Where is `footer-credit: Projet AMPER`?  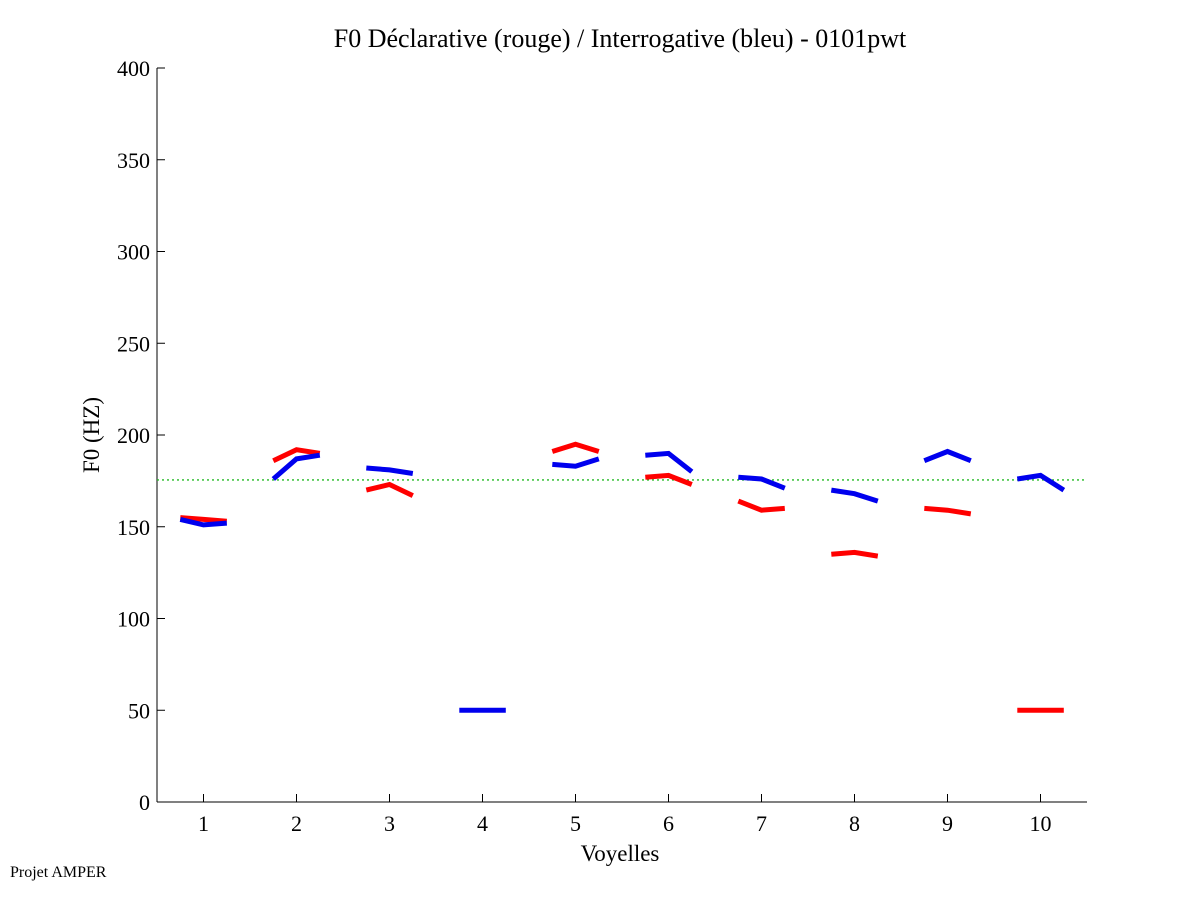
footer-credit: Projet AMPER is located at coordinates (58, 872).